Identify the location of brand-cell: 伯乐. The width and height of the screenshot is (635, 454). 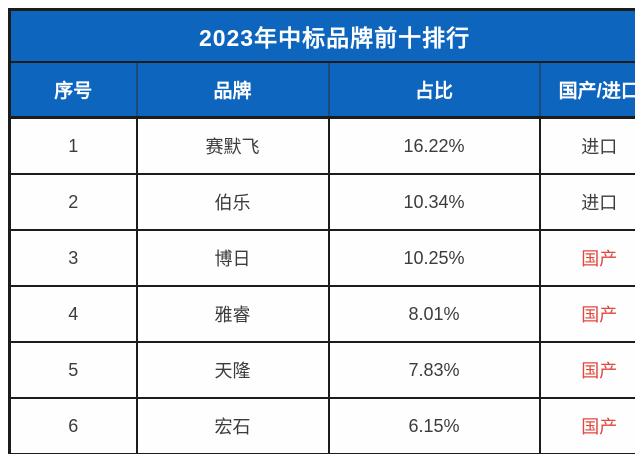
(232, 202).